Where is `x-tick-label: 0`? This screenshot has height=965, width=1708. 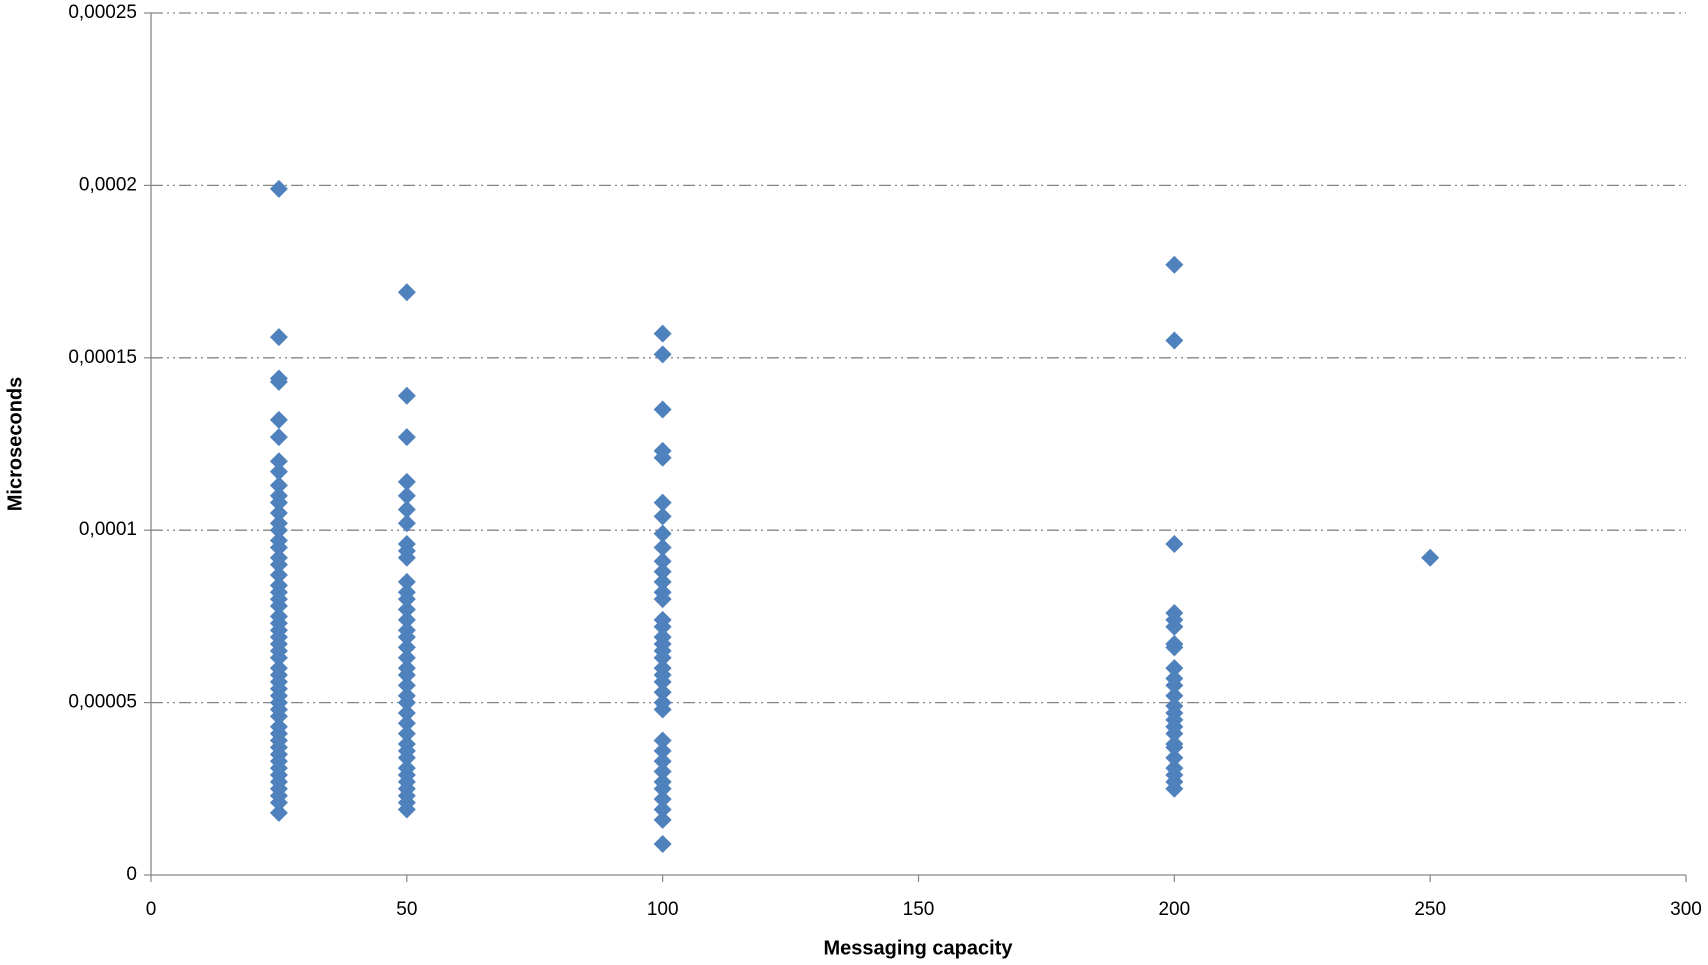
x-tick-label: 0 is located at coordinates (151, 909).